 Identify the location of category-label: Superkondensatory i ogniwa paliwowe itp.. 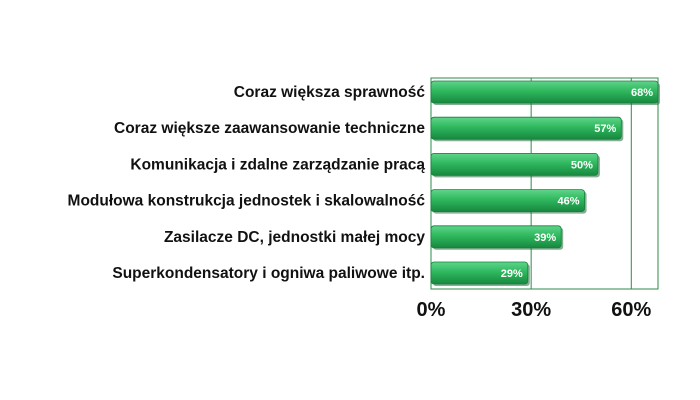
(268, 273).